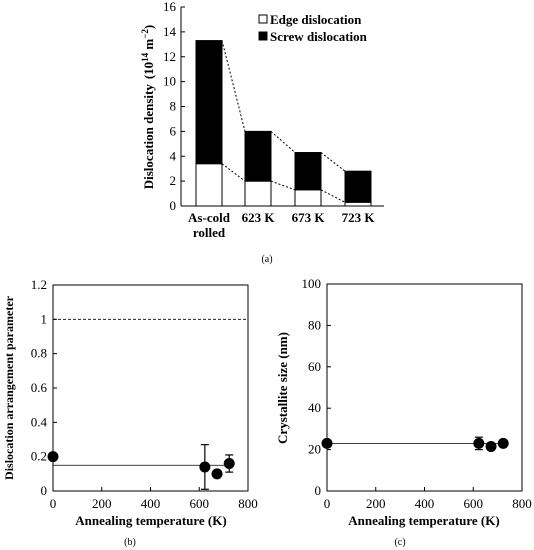 The height and width of the screenshot is (550, 534). Describe the element at coordinates (44, 490) in the screenshot. I see `panel-b-y-tick-label: 0` at that location.